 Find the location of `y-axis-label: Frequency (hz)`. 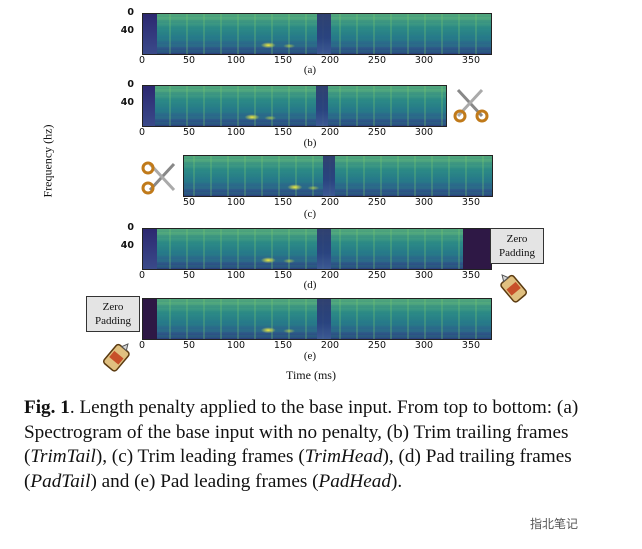

y-axis-label: Frequency (hz) is located at coordinates (47, 161).